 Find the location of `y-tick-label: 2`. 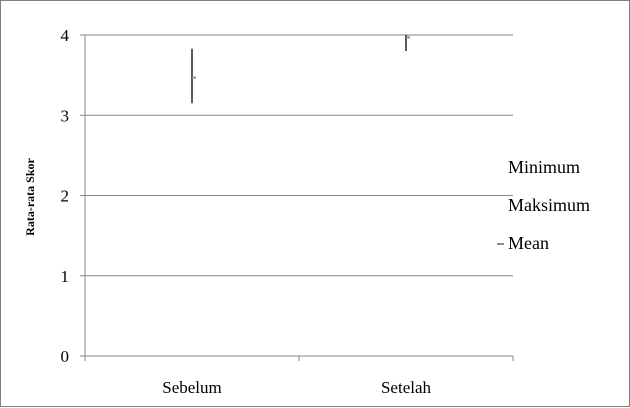

y-tick-label: 2 is located at coordinates (65, 196).